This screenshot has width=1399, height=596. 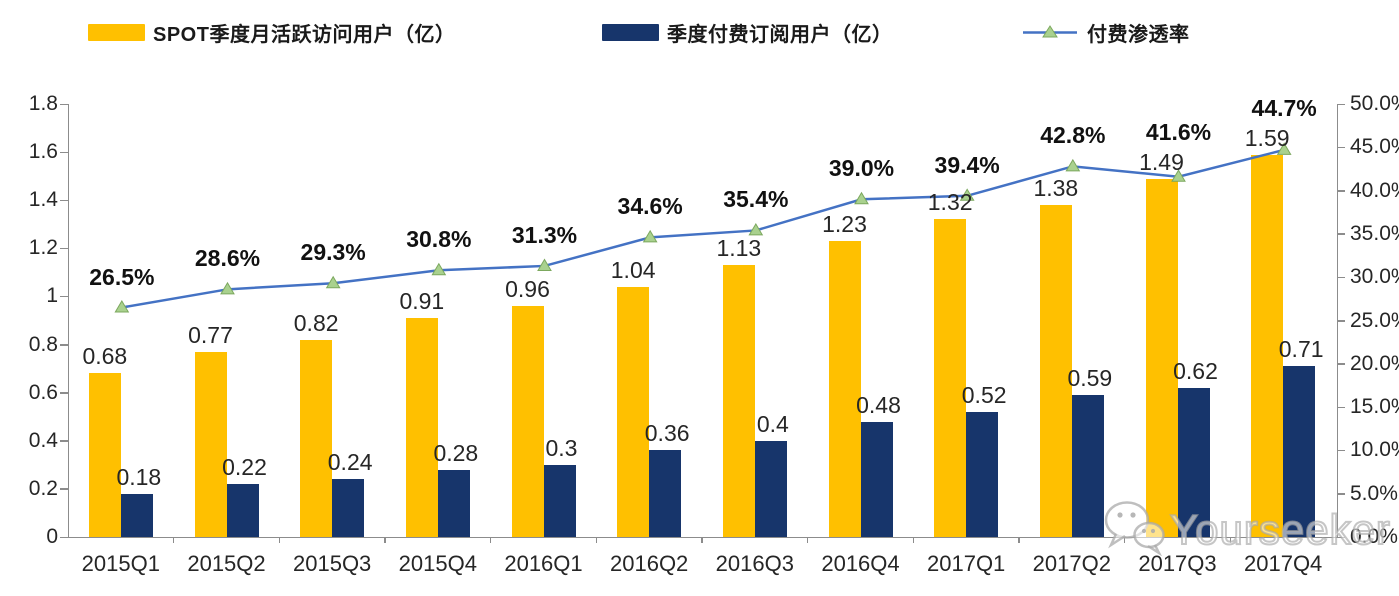 What do you see at coordinates (756, 199) in the screenshot?
I see `penetration-label: 35.4%` at bounding box center [756, 199].